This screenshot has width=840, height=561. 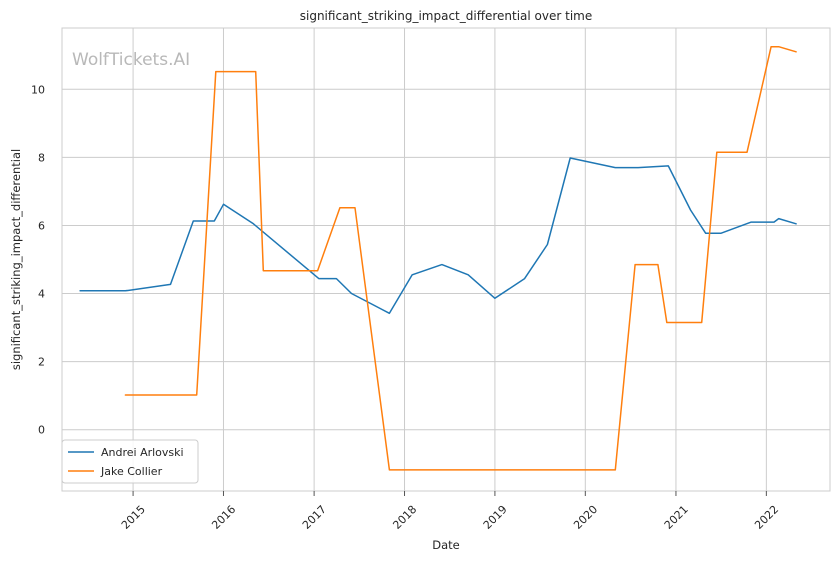 What do you see at coordinates (404, 517) in the screenshot?
I see `x-tick-label: 2018` at bounding box center [404, 517].